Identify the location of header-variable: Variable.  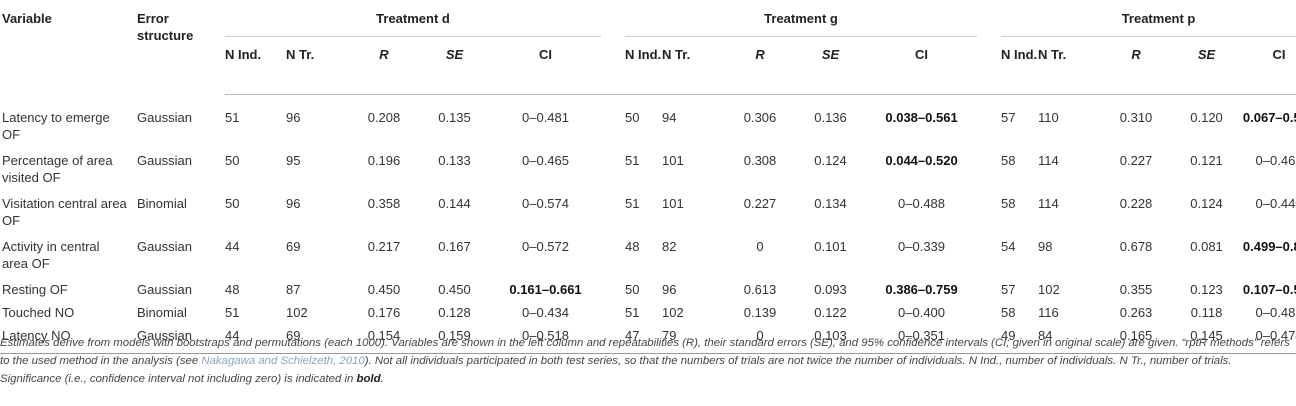
(27, 18).